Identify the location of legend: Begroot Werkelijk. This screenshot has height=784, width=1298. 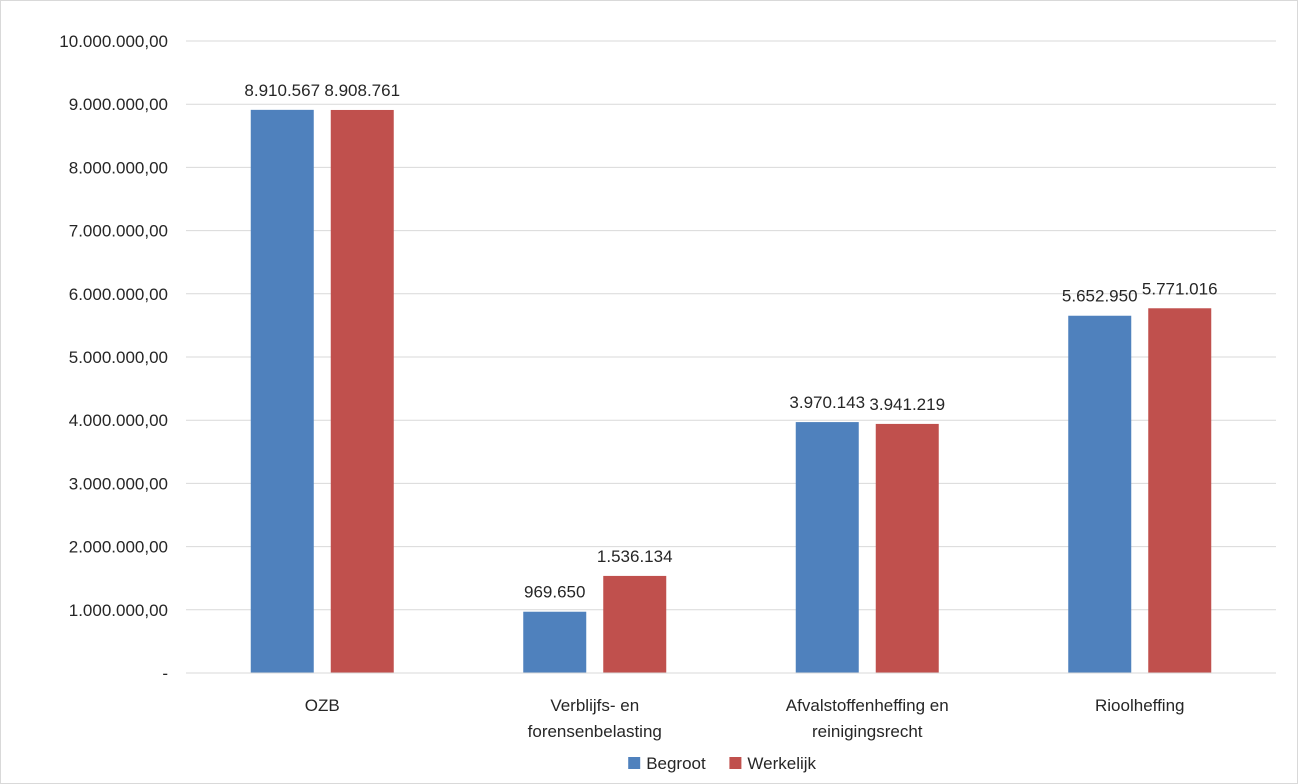
(722, 763).